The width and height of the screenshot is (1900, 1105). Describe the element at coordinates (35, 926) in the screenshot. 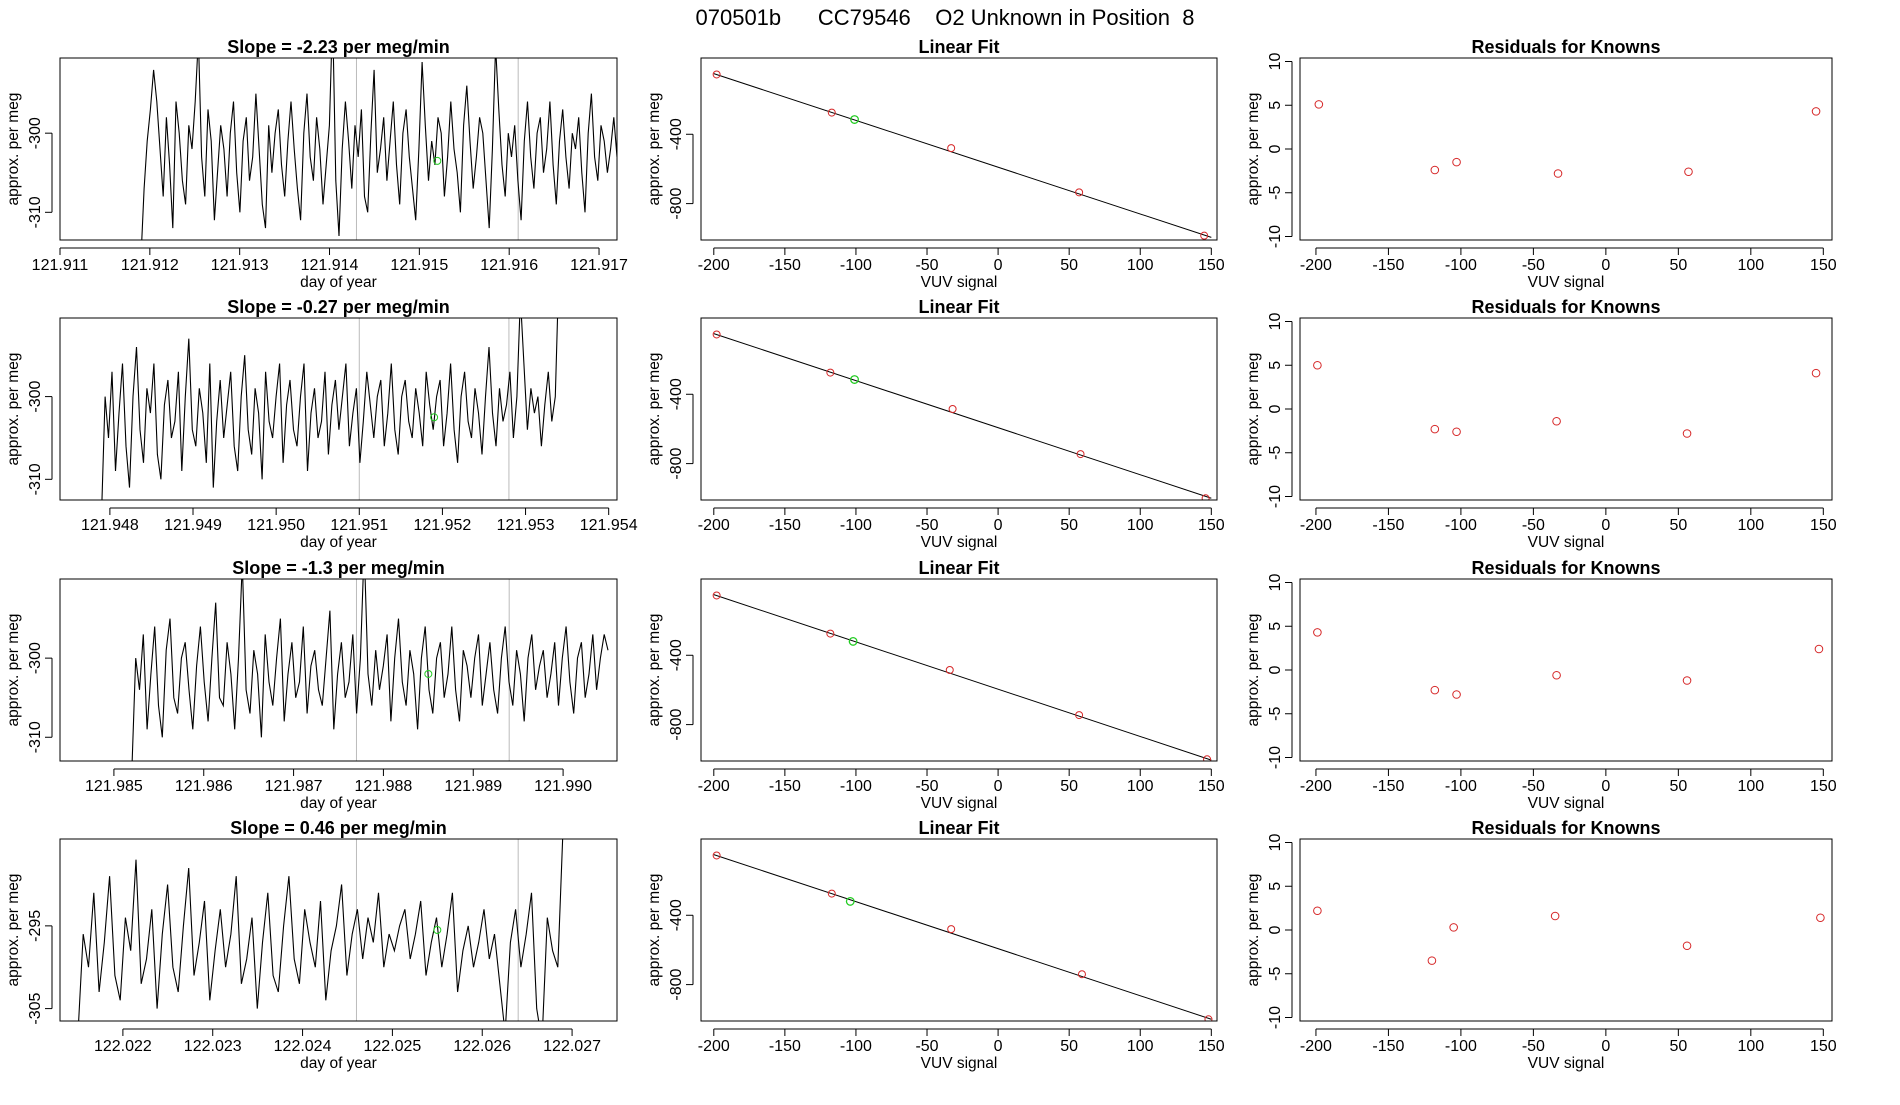

I see `y-tick-label: -295` at that location.